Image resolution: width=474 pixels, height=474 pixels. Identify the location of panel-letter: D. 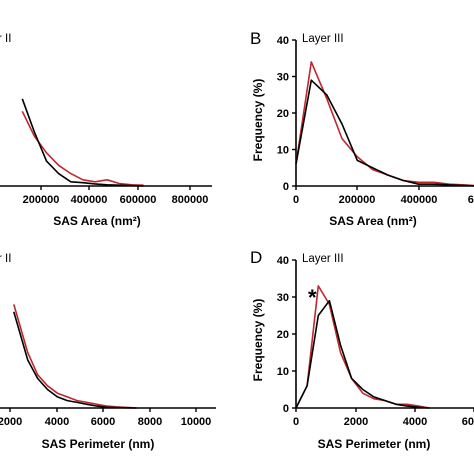
(256, 257).